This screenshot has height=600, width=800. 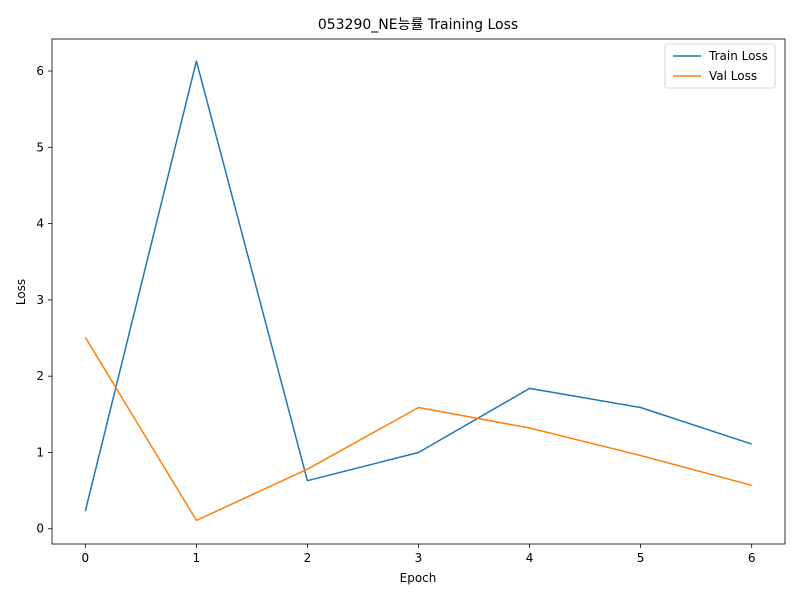 I want to click on y-axis-label: Loss, so click(x=21, y=292).